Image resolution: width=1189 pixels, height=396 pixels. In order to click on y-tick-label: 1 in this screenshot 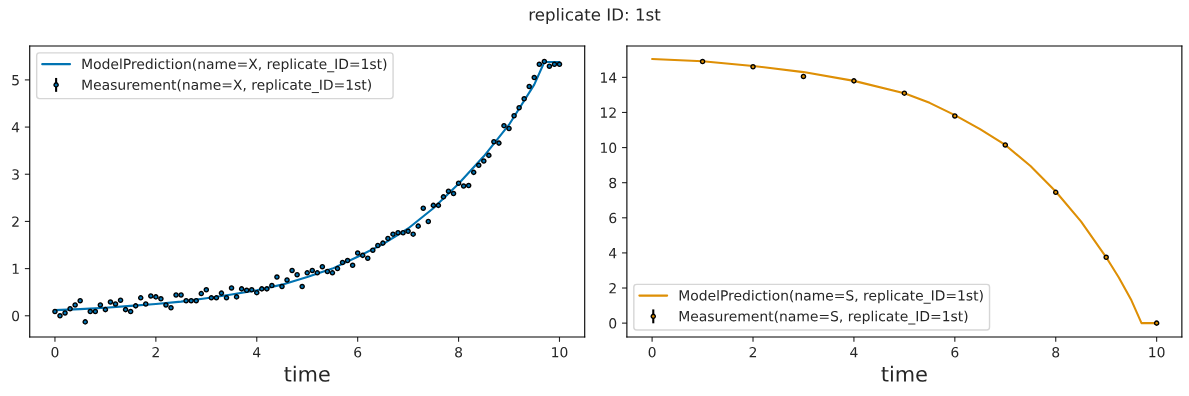, I will do `click(15, 268)`.